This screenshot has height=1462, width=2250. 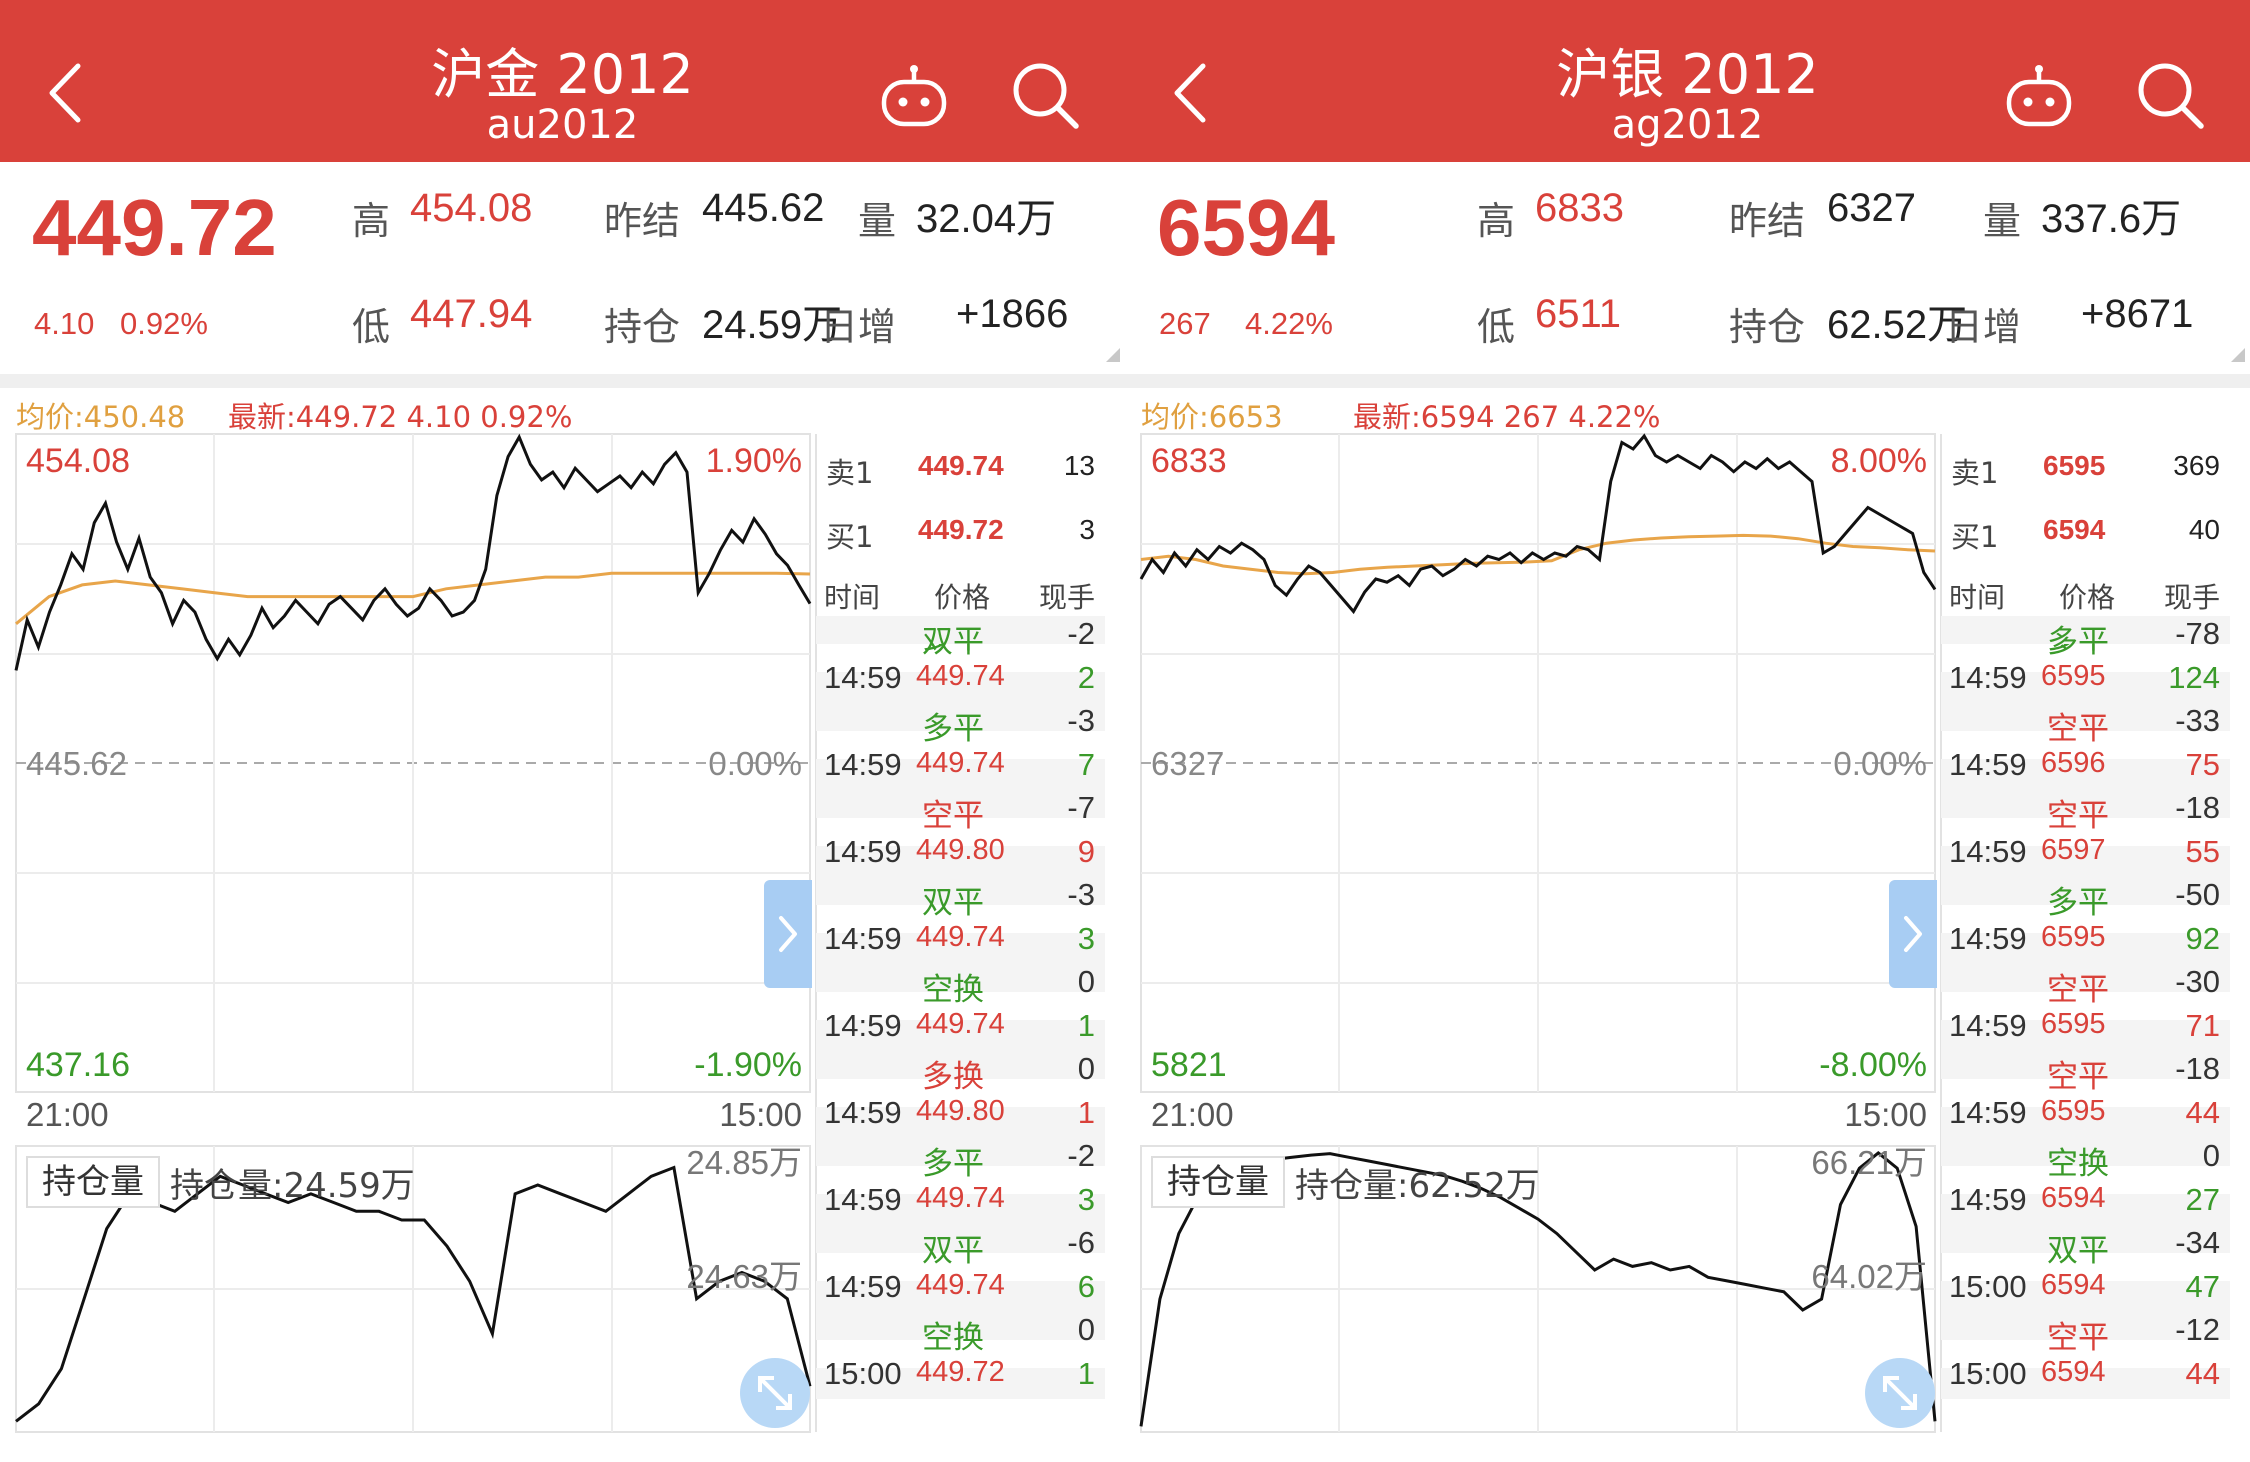 I want to click on x-start-label: 21:00, so click(x=1192, y=1114).